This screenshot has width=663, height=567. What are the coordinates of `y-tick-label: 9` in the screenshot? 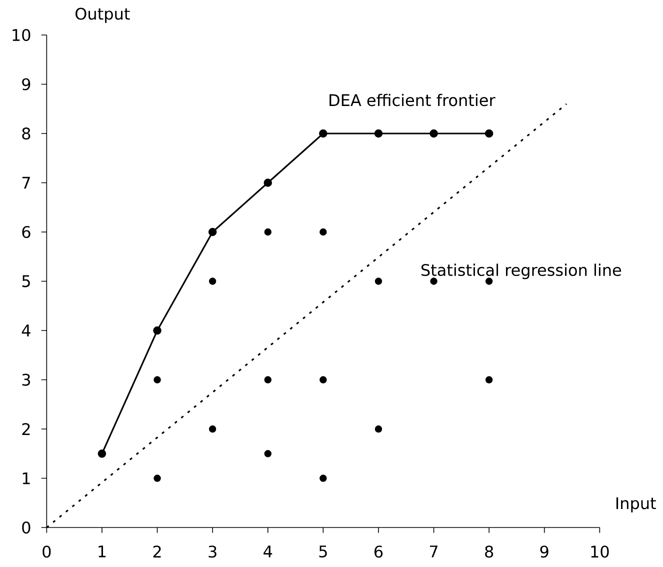 It's located at (26, 84).